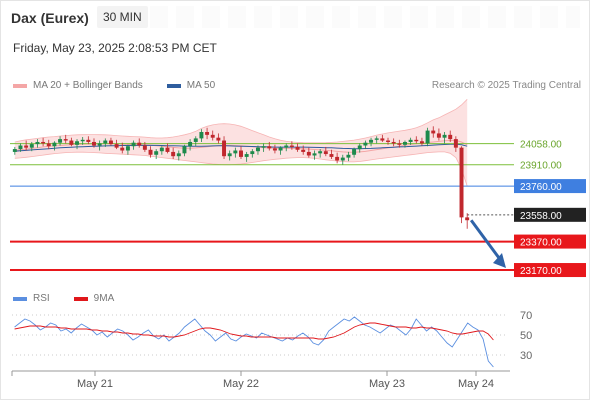 This screenshot has width=590, height=400. Describe the element at coordinates (254, 342) in the screenshot. I see `rsi-line` at that location.